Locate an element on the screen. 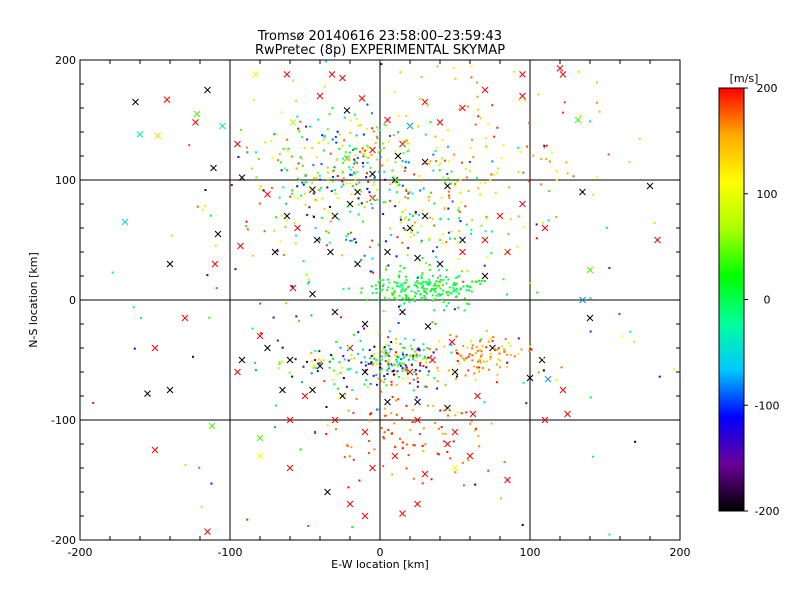  y-tick-label: -100 is located at coordinates (63, 420).